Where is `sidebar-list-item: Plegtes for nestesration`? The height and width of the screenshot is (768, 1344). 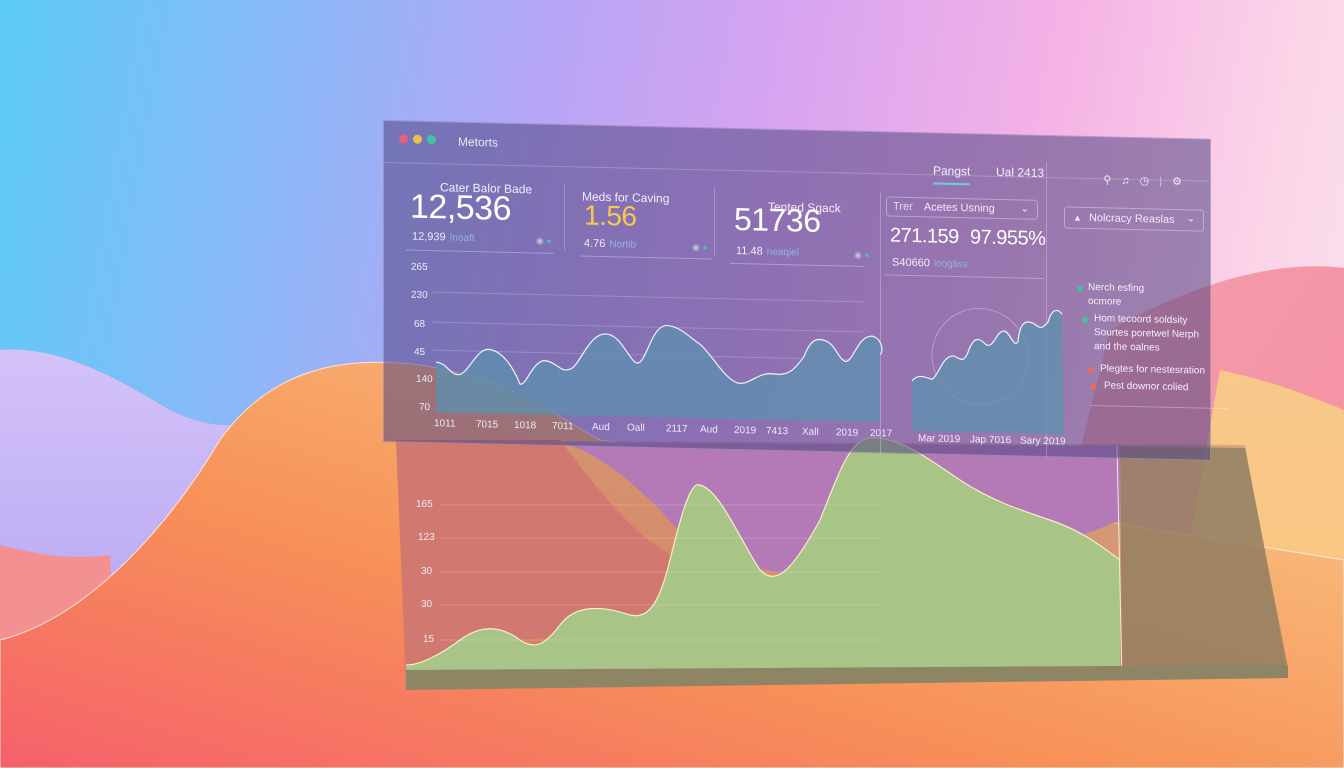 sidebar-list-item: Plegtes for nestesration is located at coordinates (1152, 370).